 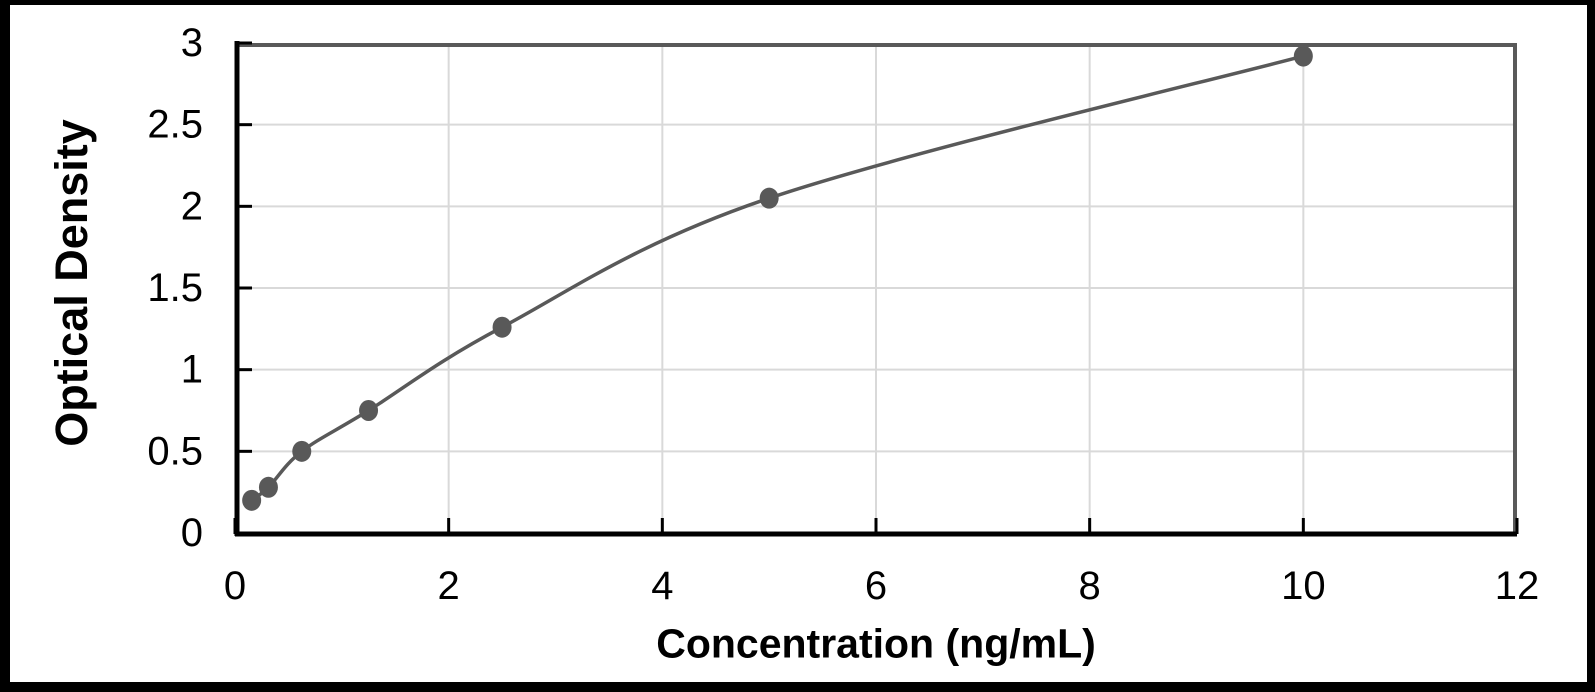 What do you see at coordinates (235, 586) in the screenshot?
I see `x-tick-label: 0` at bounding box center [235, 586].